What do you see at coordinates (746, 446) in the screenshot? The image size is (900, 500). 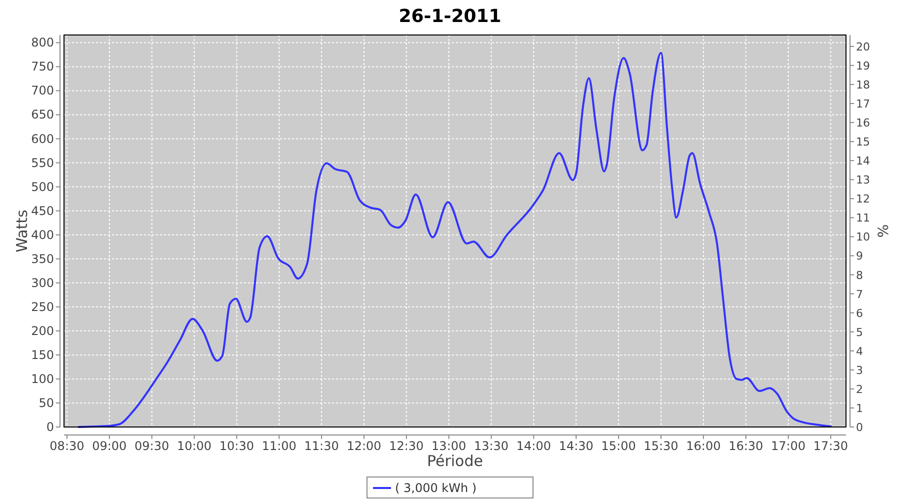 I see `x-tick-label: 16:30` at bounding box center [746, 446].